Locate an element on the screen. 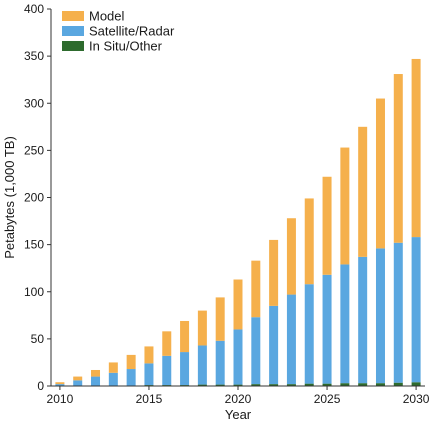 Image resolution: width=429 pixels, height=426 pixels. bar-model-2011 is located at coordinates (78, 378).